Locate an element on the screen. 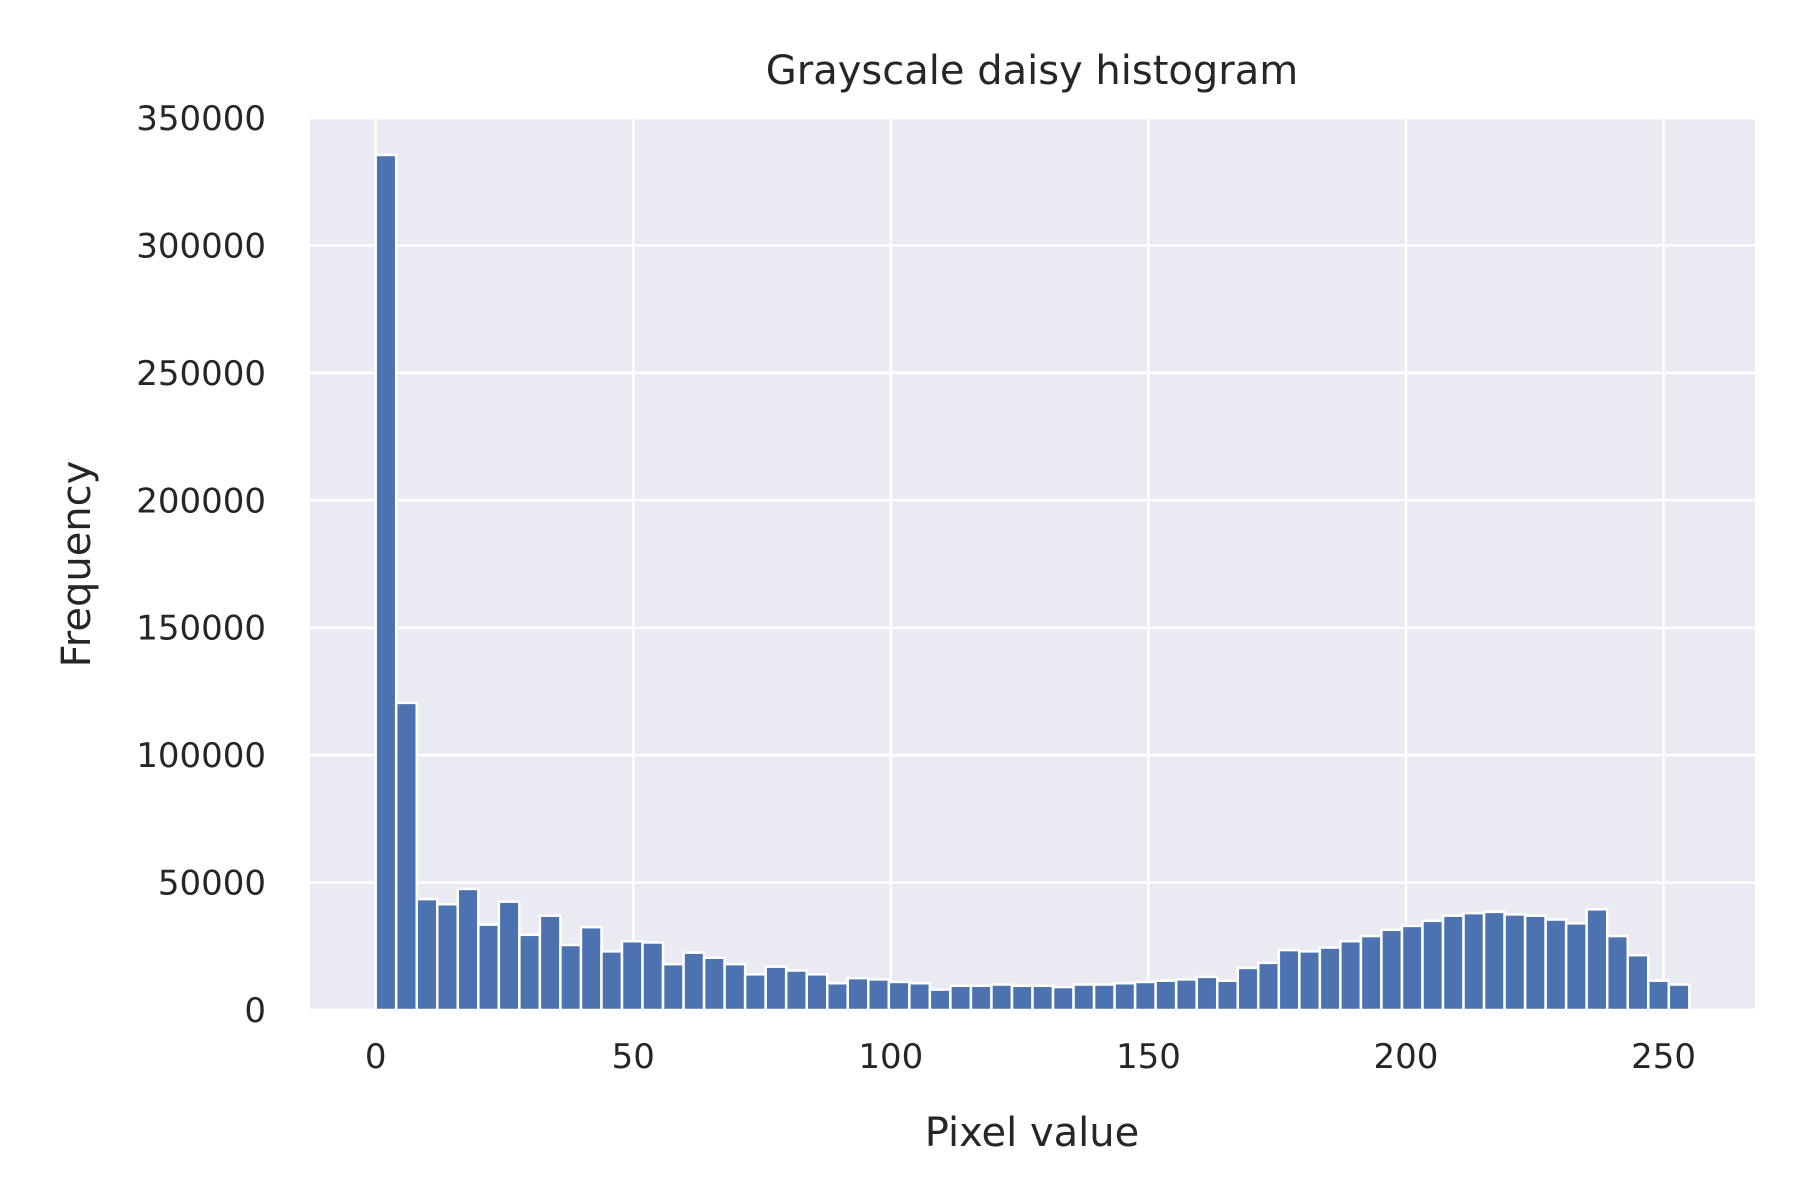  x-tick-label: 150 is located at coordinates (1148, 1057).